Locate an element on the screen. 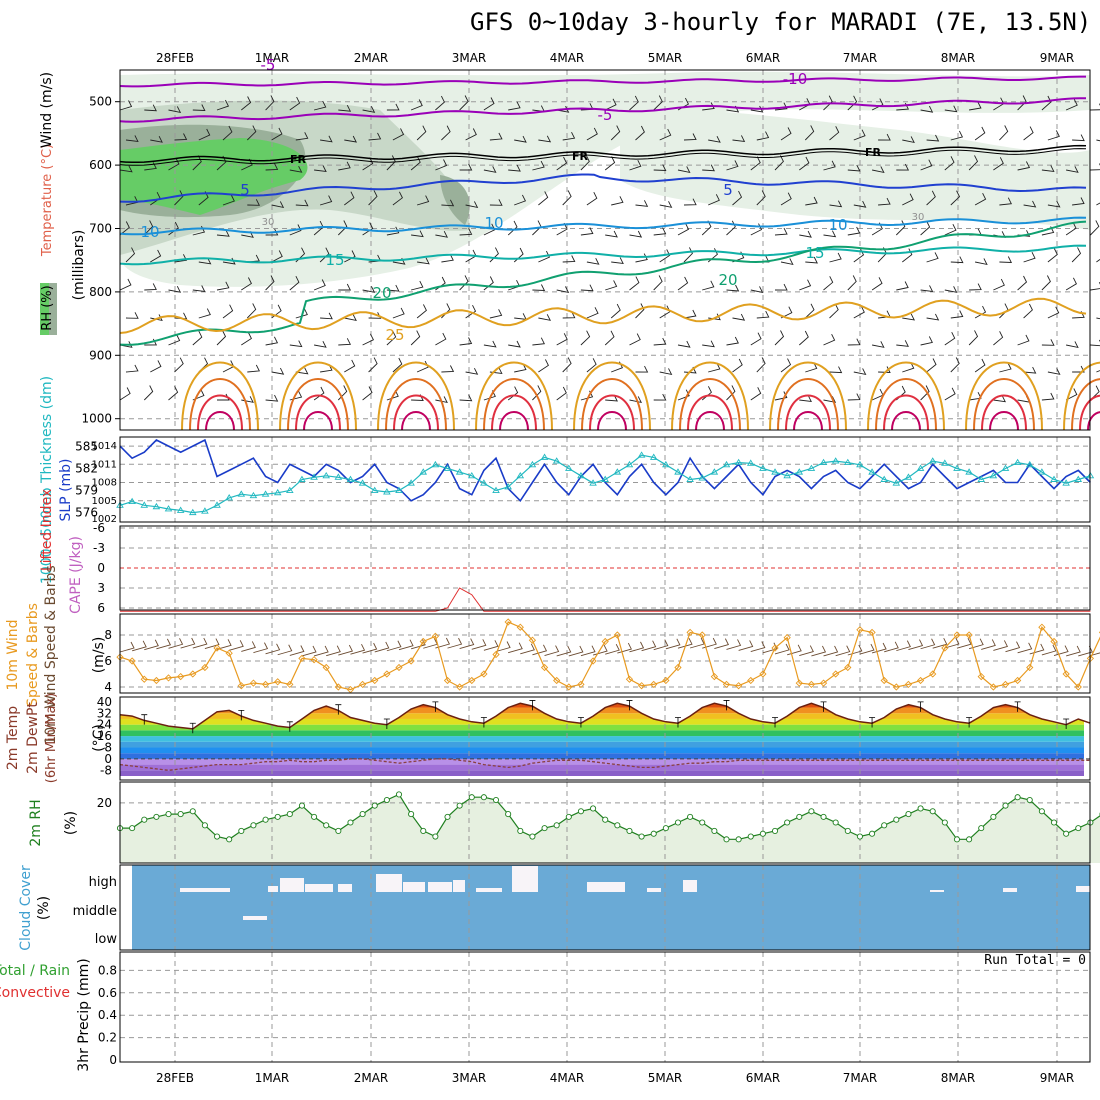  temperature-fill is located at coordinates (602, 739).